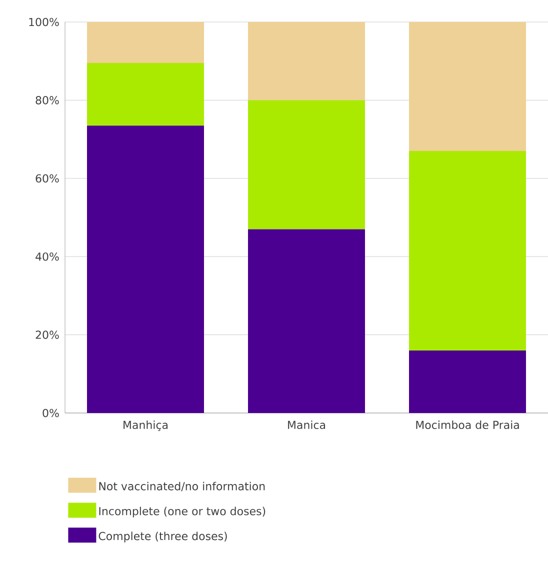  What do you see at coordinates (47, 256) in the screenshot?
I see `y-tick-label: 40%` at bounding box center [47, 256].